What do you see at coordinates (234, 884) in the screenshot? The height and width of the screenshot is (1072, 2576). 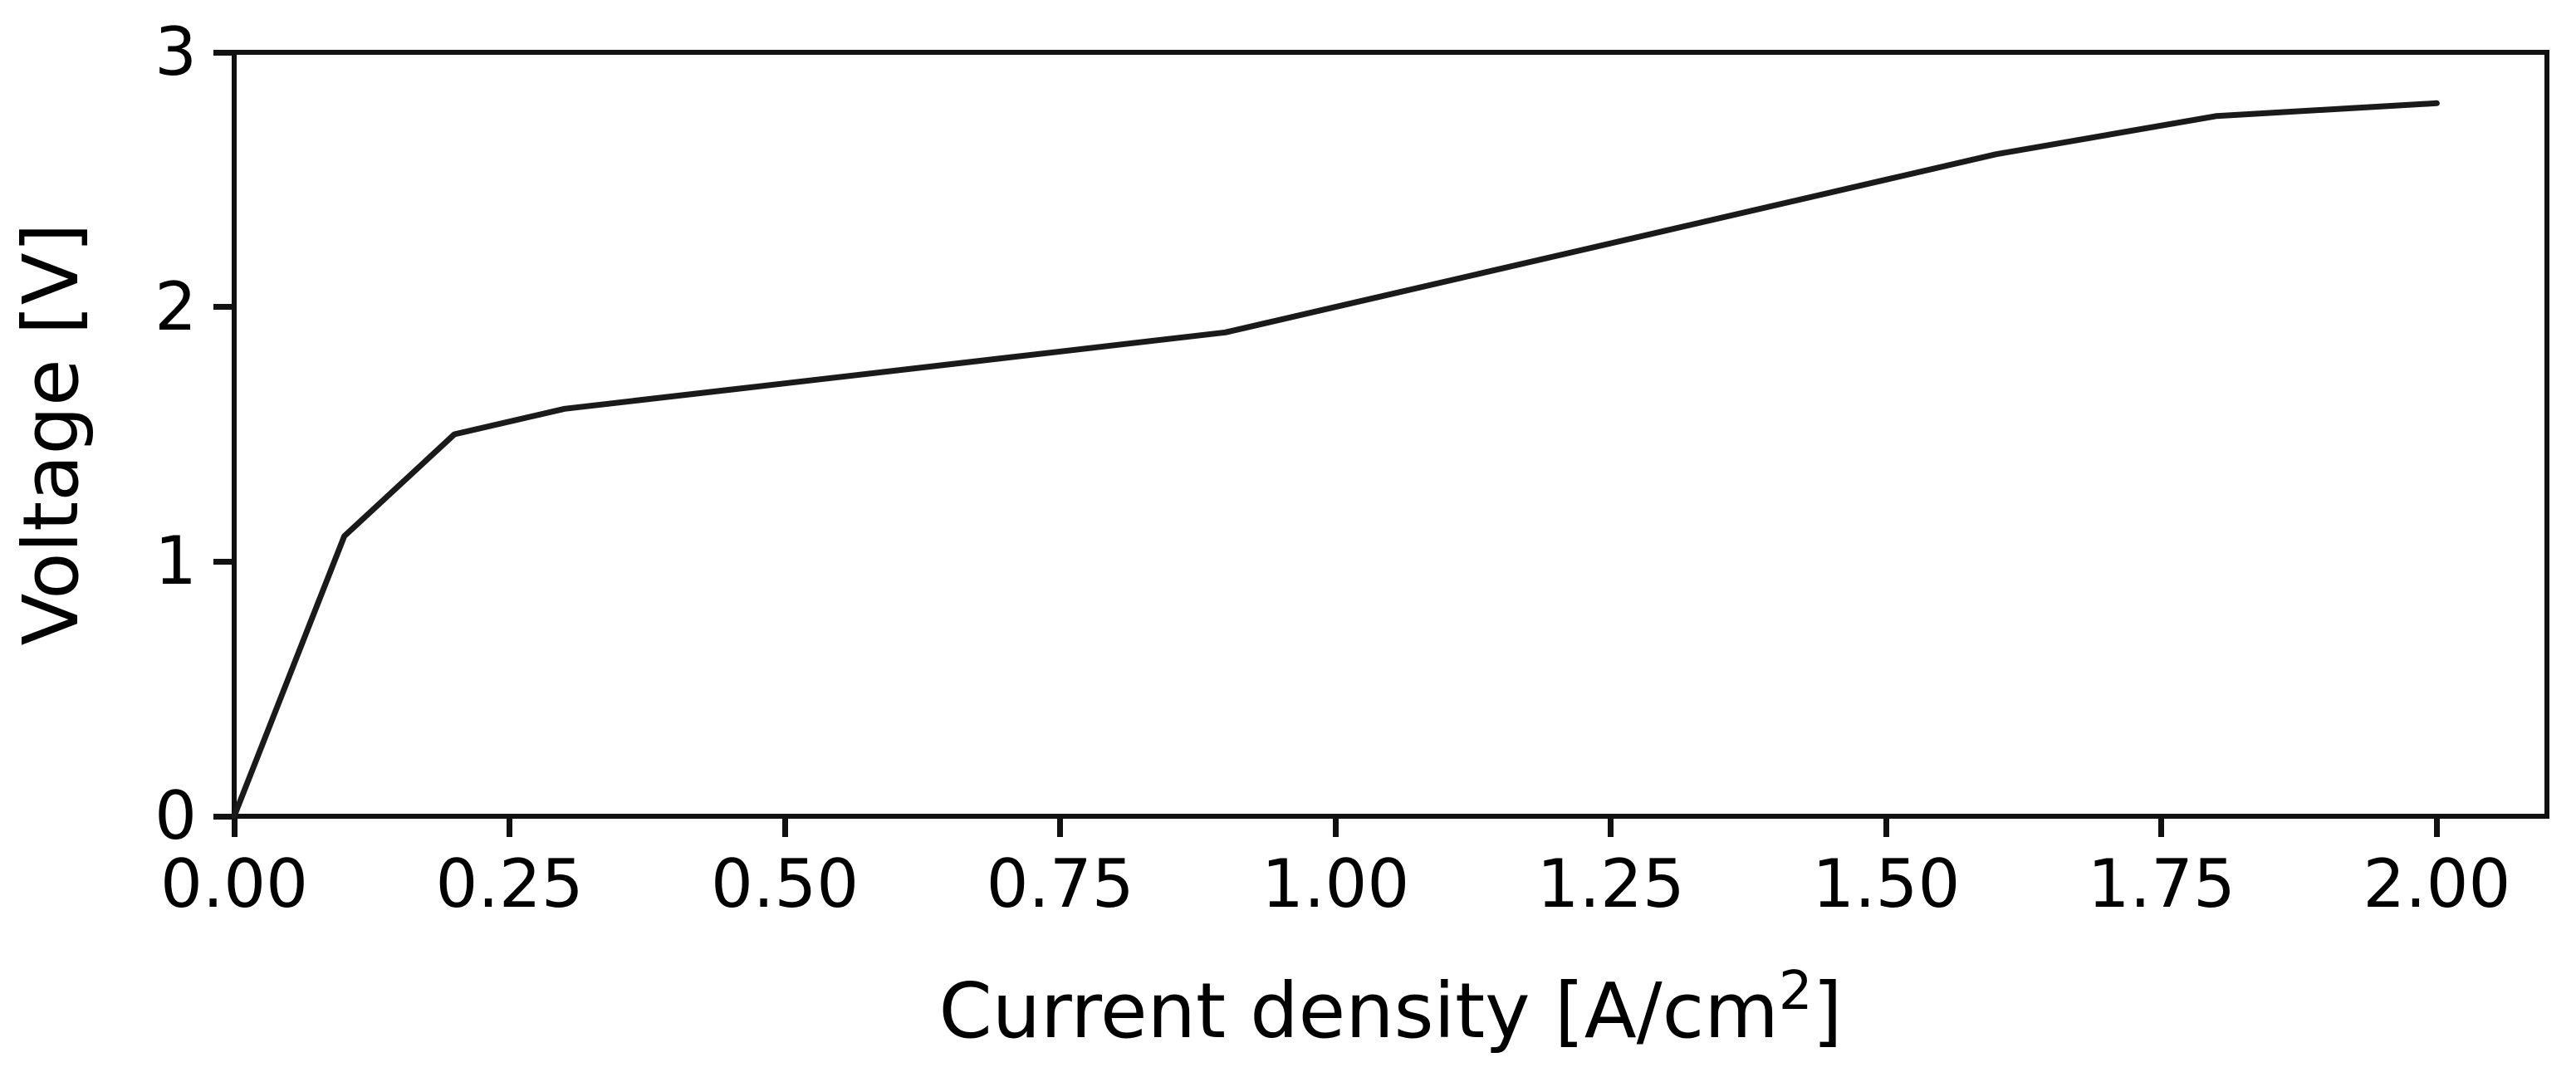 I see `x-tick-label: 0.00` at bounding box center [234, 884].